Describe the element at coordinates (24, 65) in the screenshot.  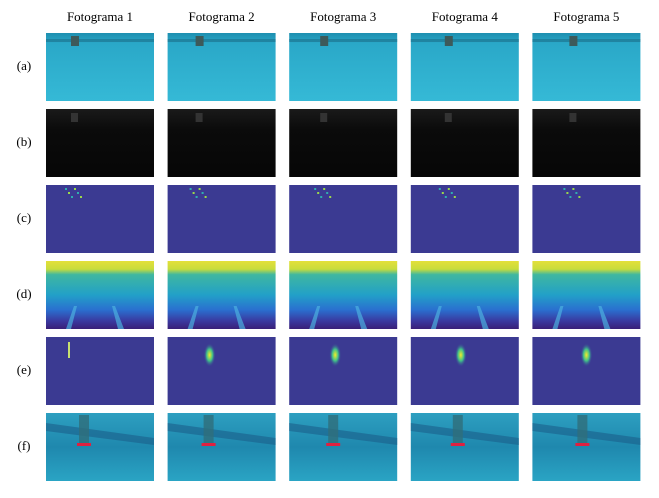
I see `row-label: (a)` at that location.